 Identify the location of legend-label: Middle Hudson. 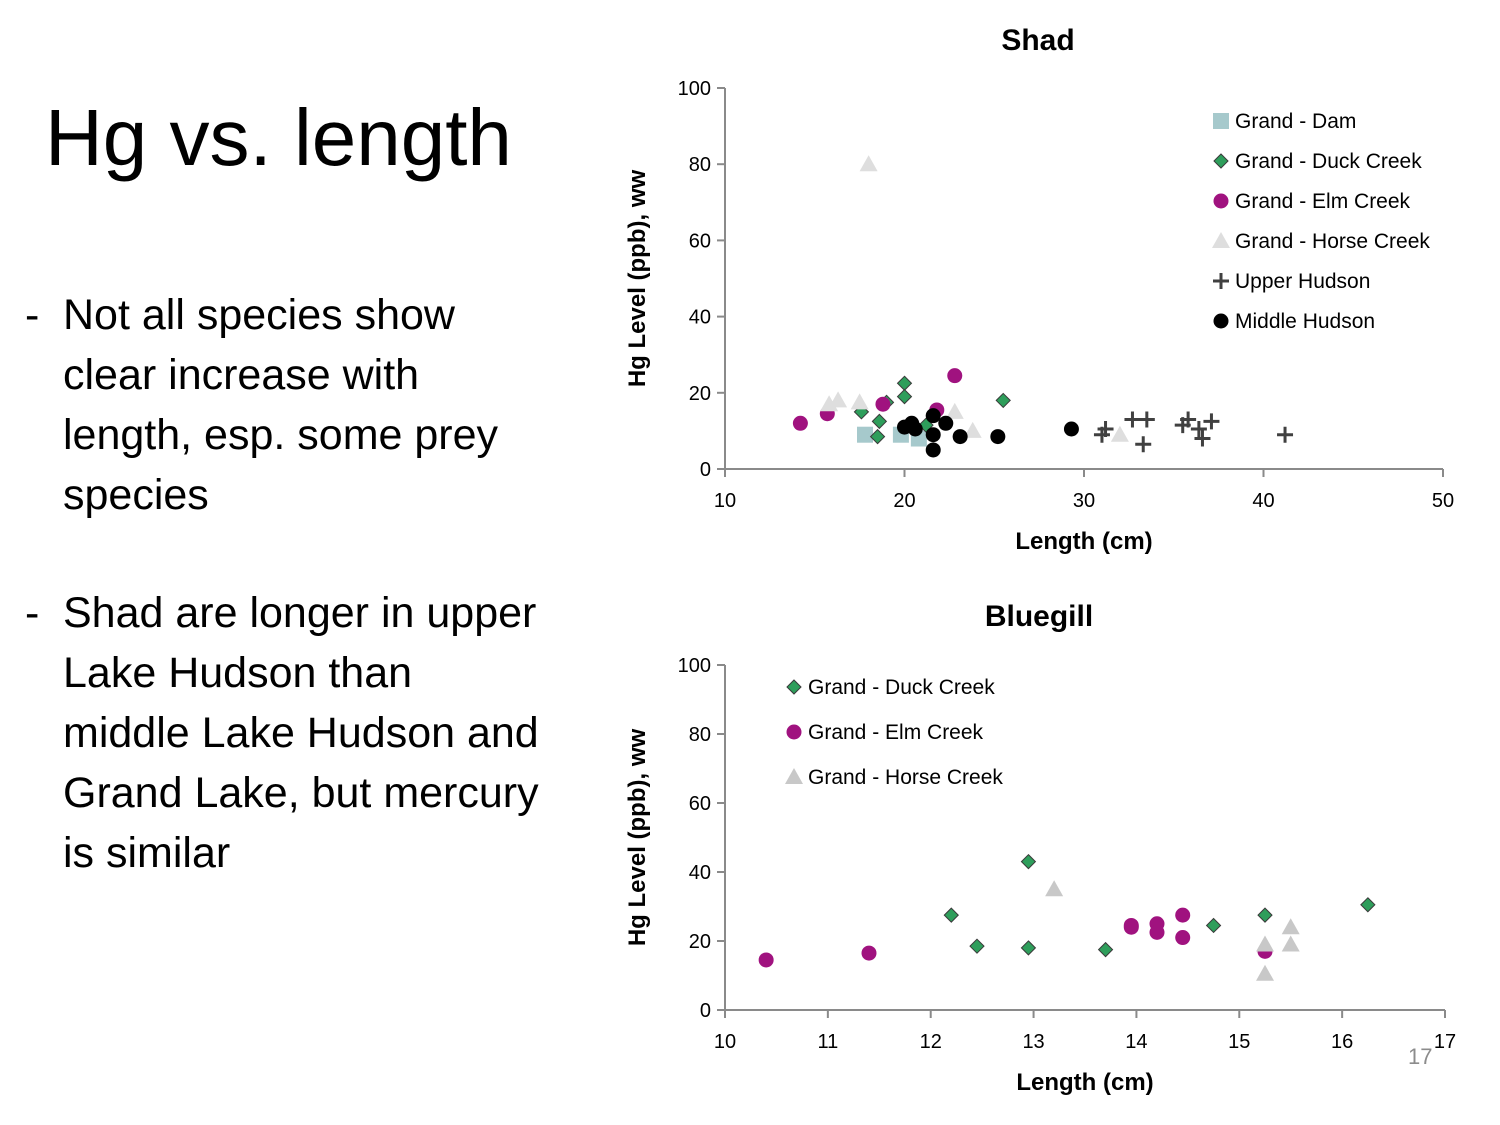
(1305, 321).